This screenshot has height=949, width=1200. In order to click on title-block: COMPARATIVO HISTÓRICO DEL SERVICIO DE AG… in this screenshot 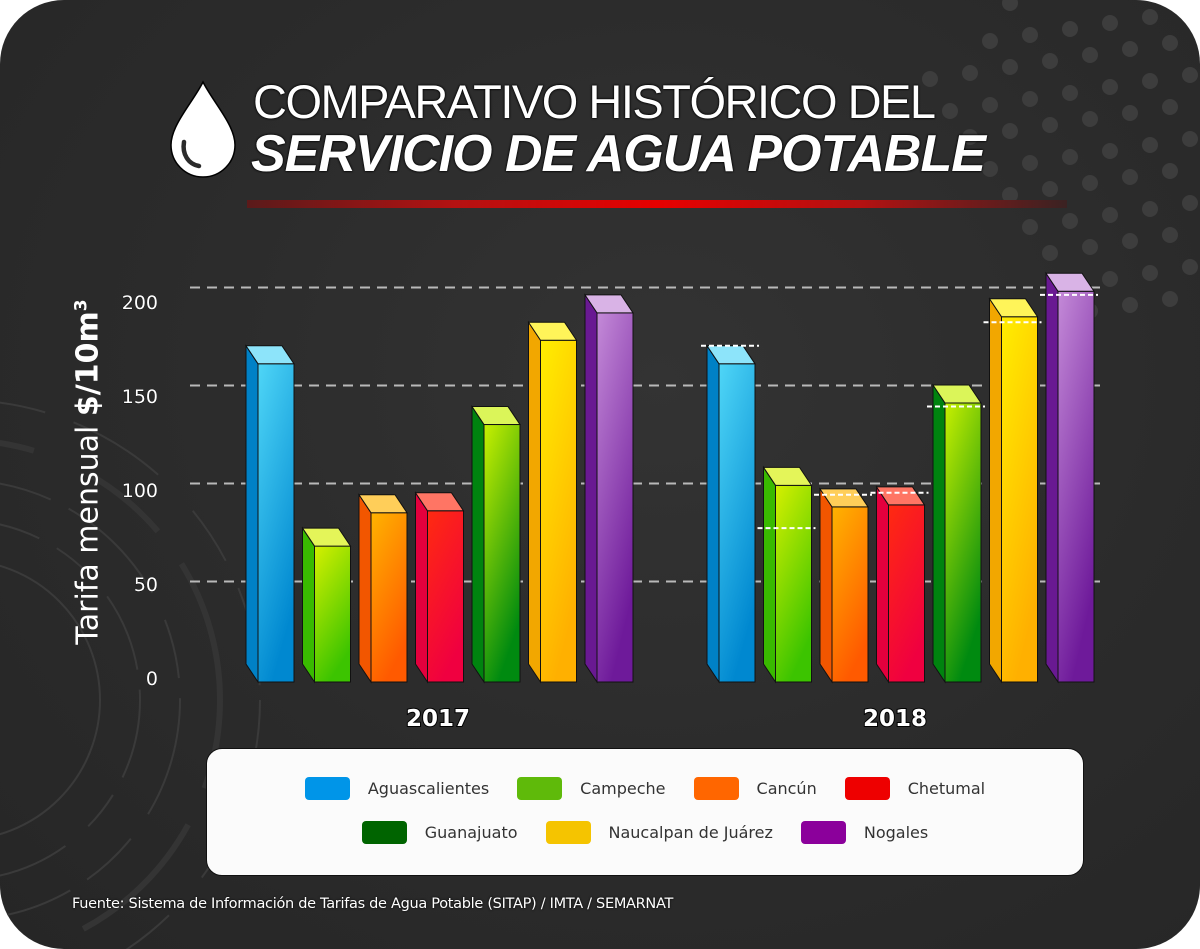, I will do `click(645, 145)`.